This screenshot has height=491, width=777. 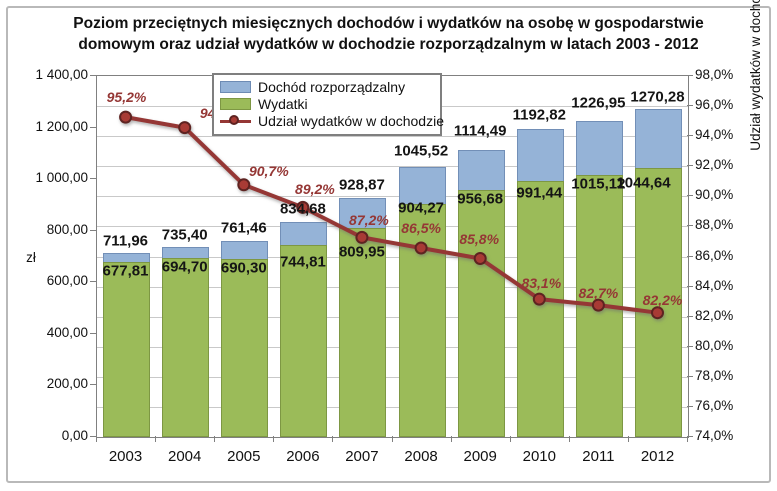 What do you see at coordinates (714, 405) in the screenshot?
I see `right-axis-tick-label: 76,0%` at bounding box center [714, 405].